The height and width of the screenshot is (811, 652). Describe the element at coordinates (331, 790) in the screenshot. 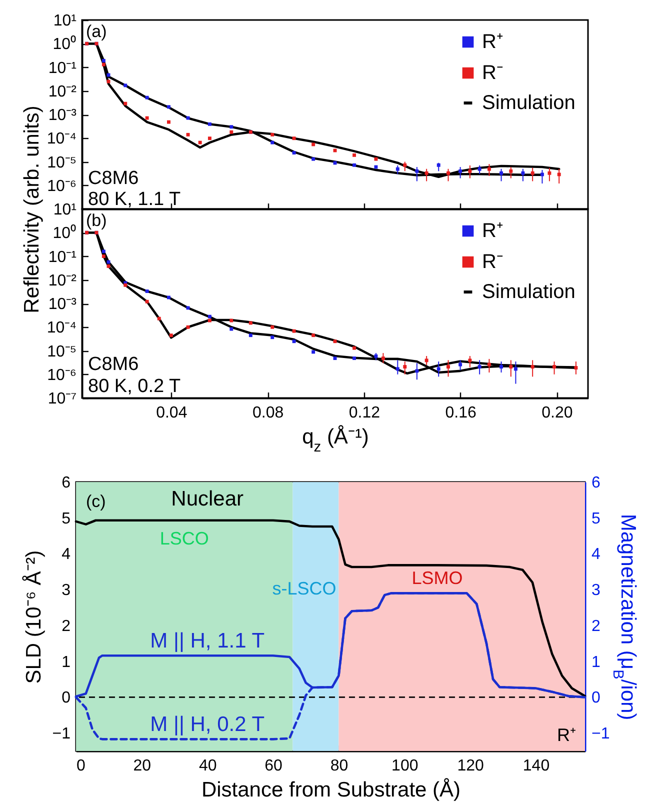

I see `x-axis-title: Distance from Substrate (Å)` at that location.